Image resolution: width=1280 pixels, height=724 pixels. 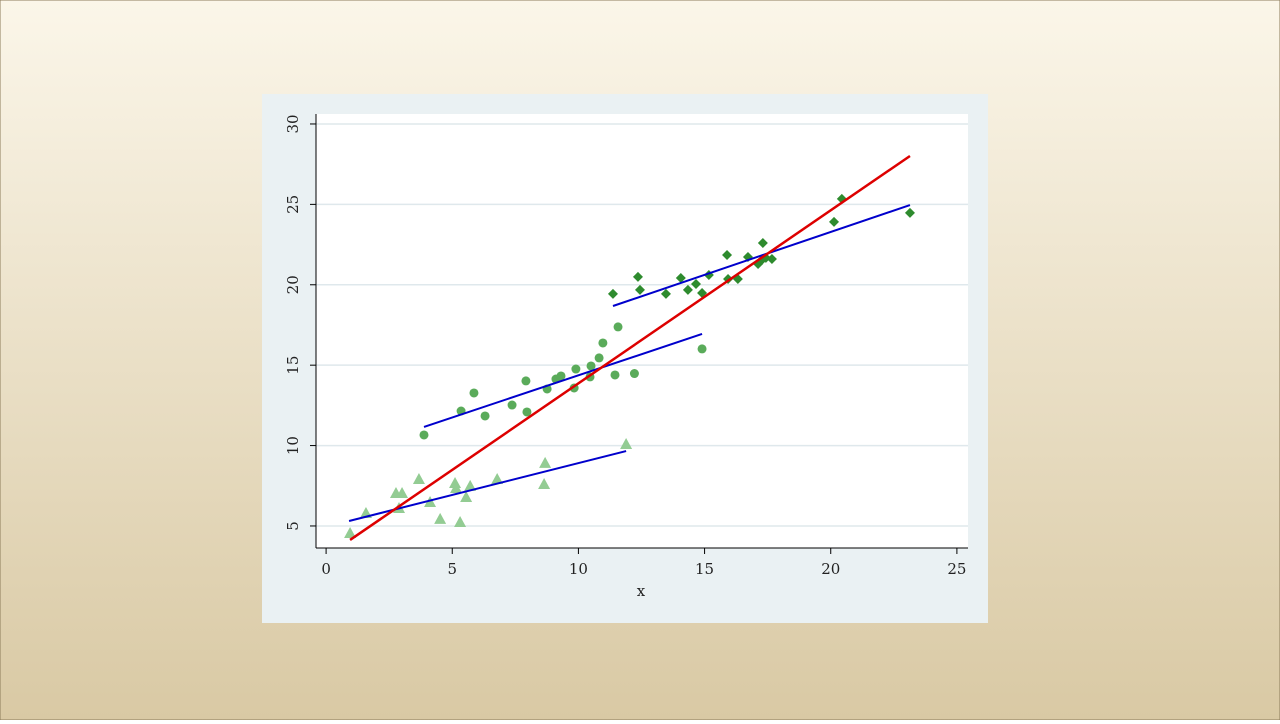 What do you see at coordinates (293, 204) in the screenshot?
I see `y-tick-label: 25` at bounding box center [293, 204].